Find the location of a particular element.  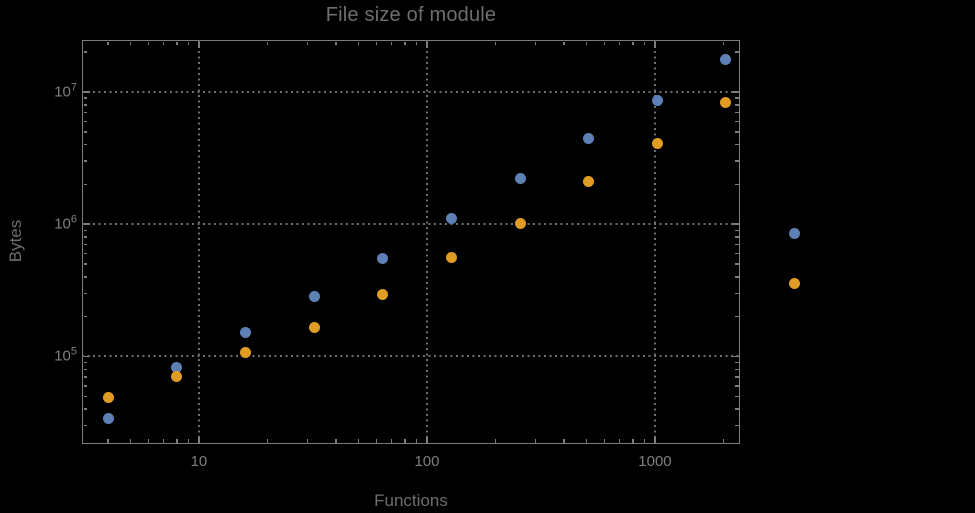

x-tick-label: 1000 is located at coordinates (655, 461).